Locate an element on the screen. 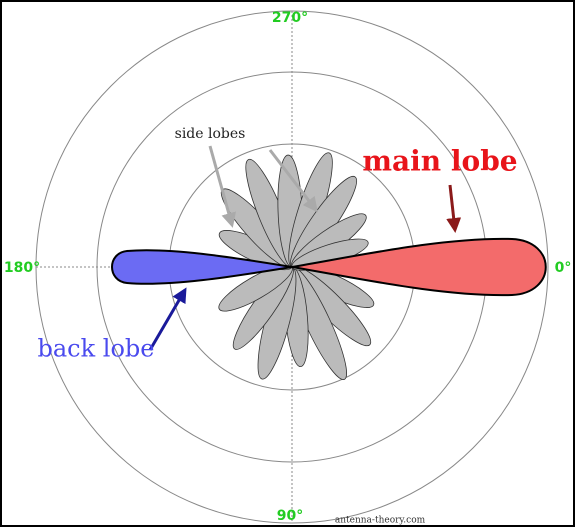  back-lobe-arrow is located at coordinates (167, 319).